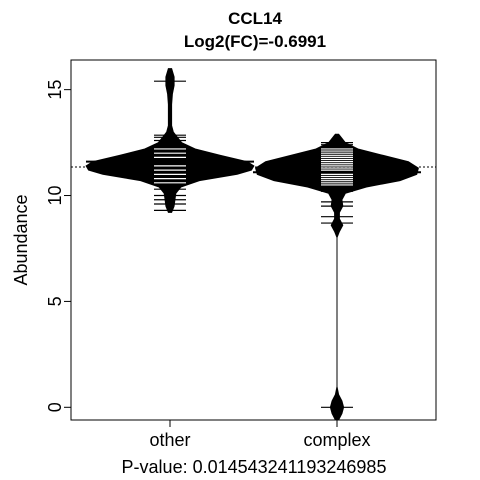  What do you see at coordinates (58, 246) in the screenshot?
I see `y-axis: 0 5 10 15` at bounding box center [58, 246].